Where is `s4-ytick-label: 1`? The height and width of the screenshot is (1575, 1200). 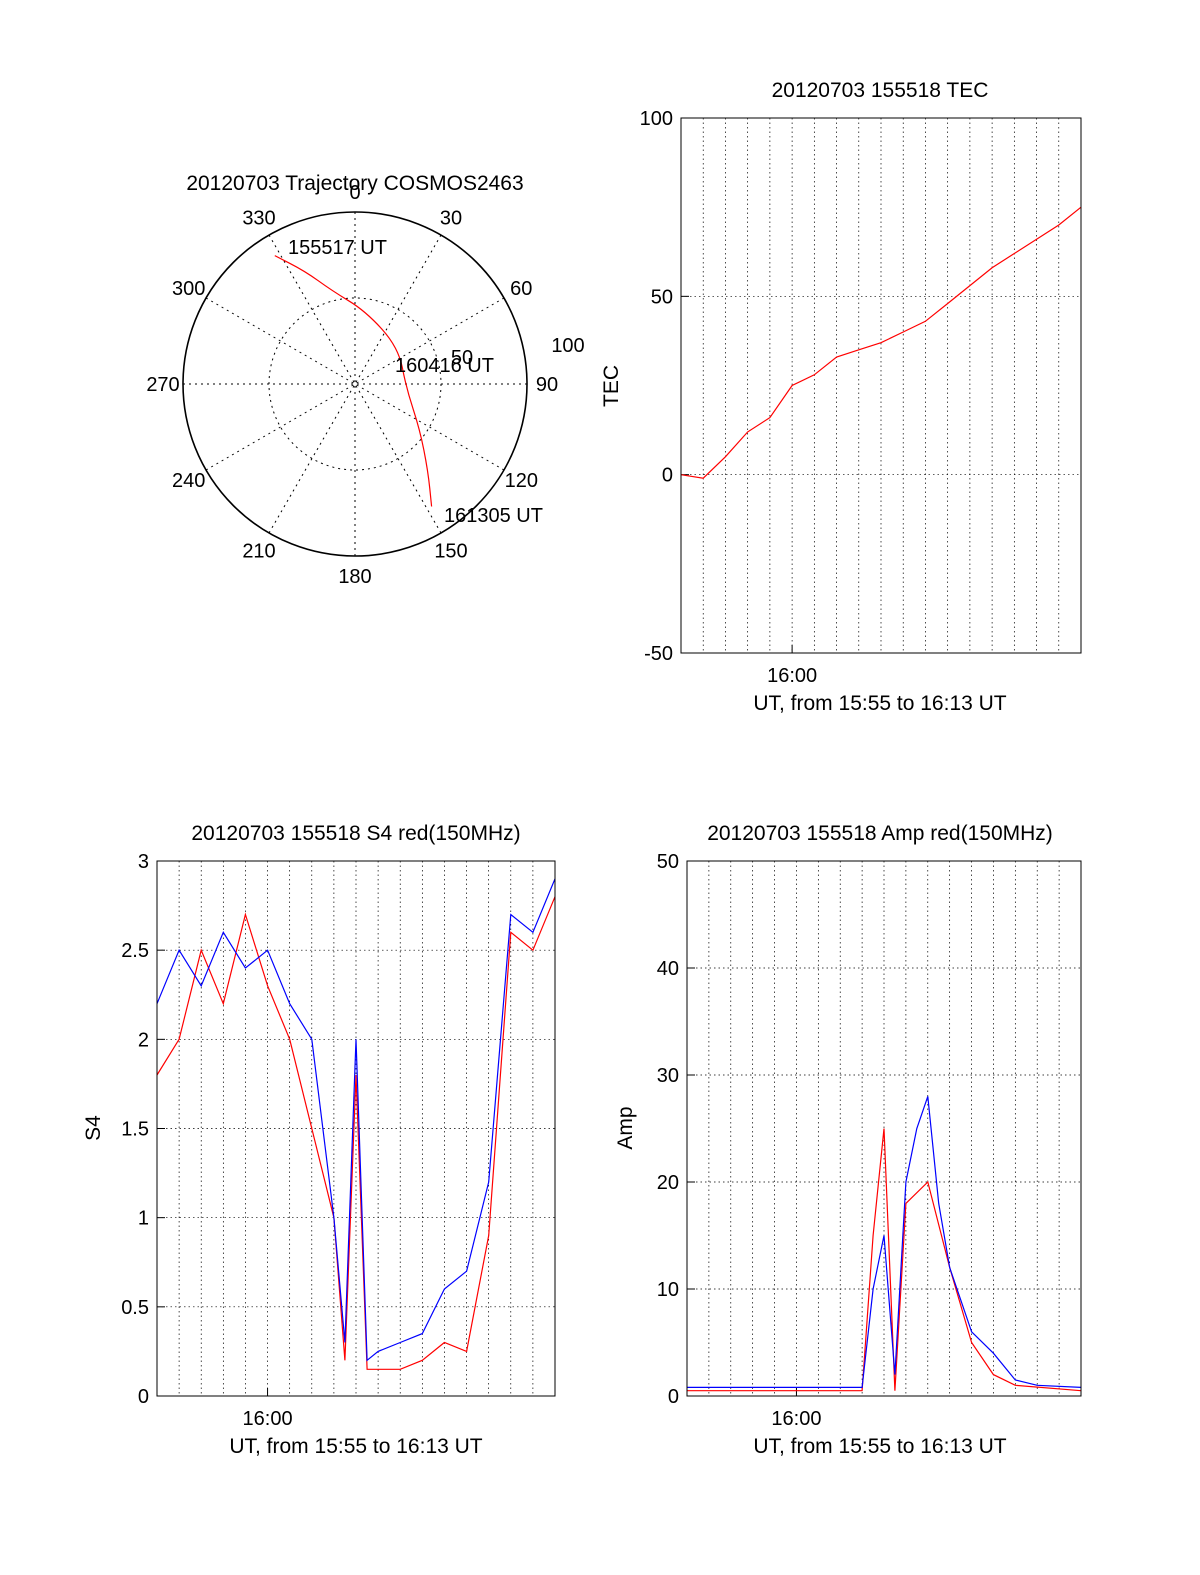
s4-ytick-label: 1 is located at coordinates (143, 1219).